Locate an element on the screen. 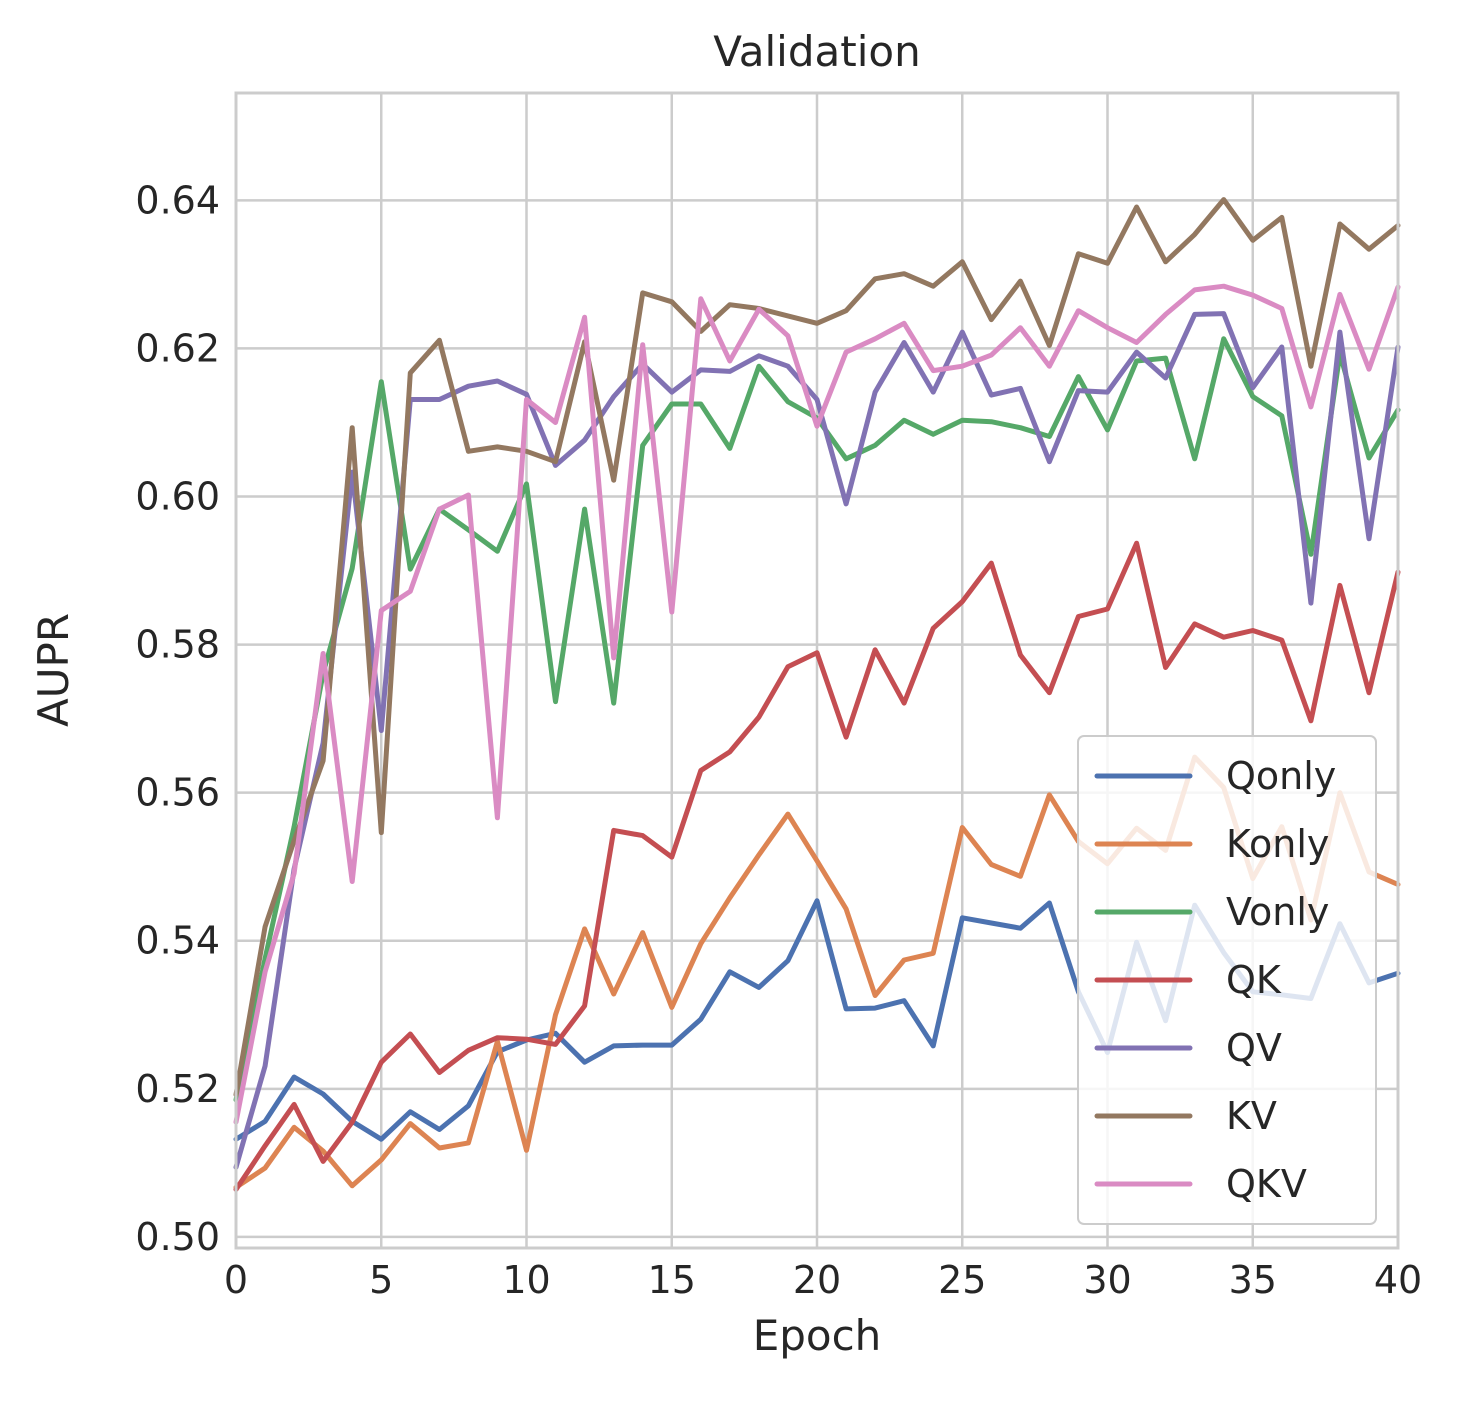 The height and width of the screenshot is (1427, 1457). y-tick-label: 0.56 is located at coordinates (177, 793).